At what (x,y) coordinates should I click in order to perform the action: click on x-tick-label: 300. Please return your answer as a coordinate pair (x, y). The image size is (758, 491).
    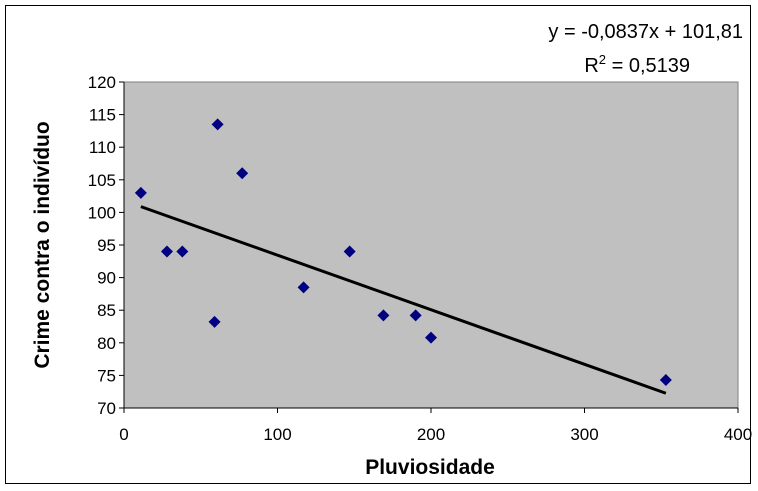
    Looking at the image, I should click on (584, 434).